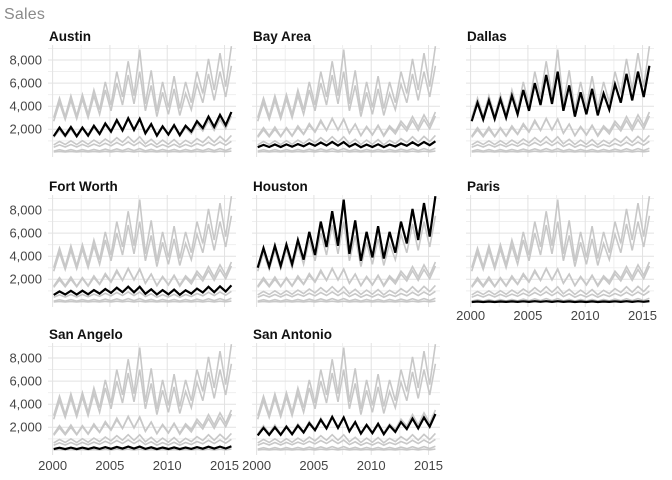  I want to click on panel-title: San Antonio, so click(292, 334).